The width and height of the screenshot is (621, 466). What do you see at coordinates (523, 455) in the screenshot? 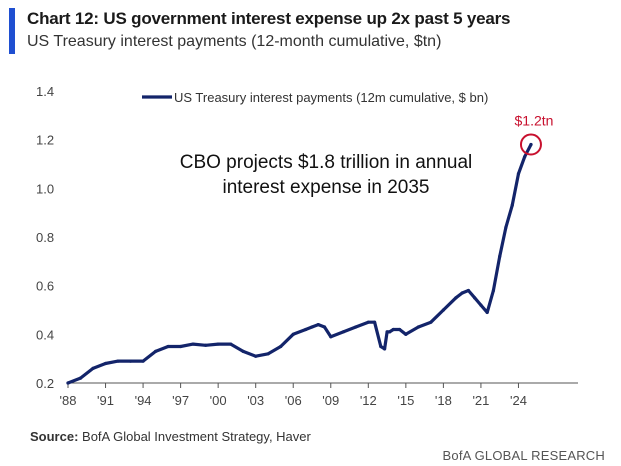
I see `brand-footer: BofA GLOBAL RESEARCH` at bounding box center [523, 455].